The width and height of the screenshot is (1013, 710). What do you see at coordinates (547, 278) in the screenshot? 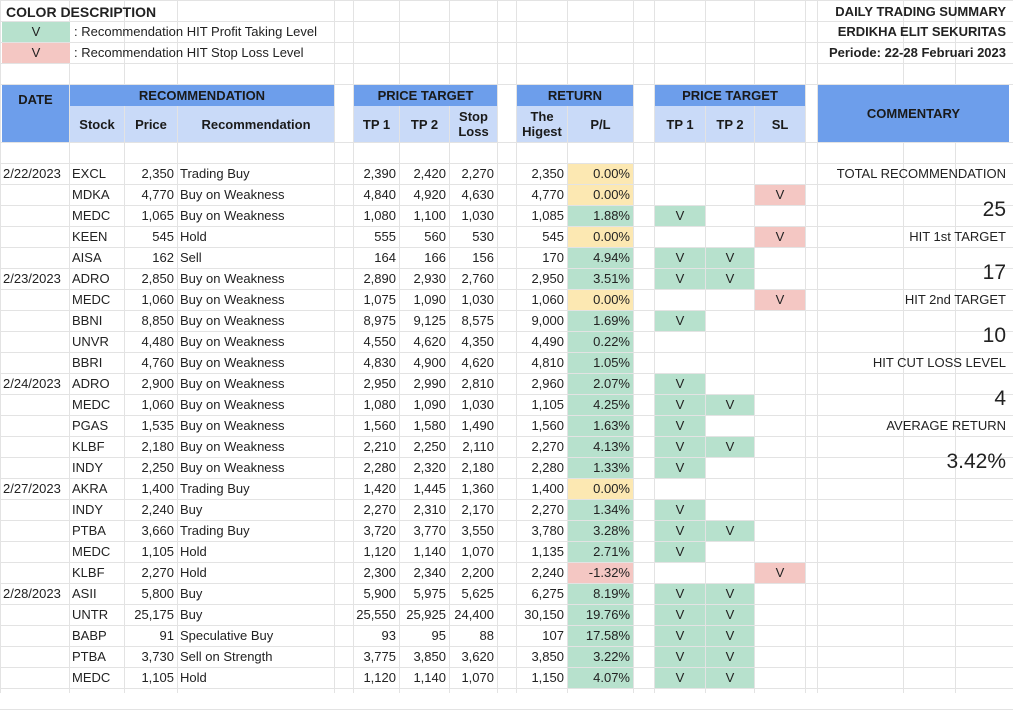
I see `cell-highest: 2,950` at bounding box center [547, 278].